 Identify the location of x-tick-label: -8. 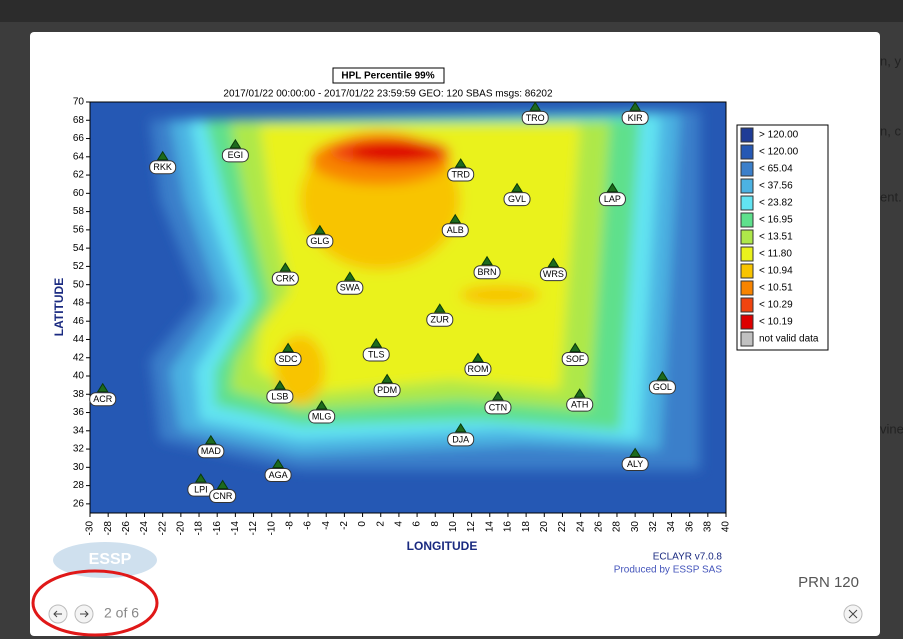
(290, 525).